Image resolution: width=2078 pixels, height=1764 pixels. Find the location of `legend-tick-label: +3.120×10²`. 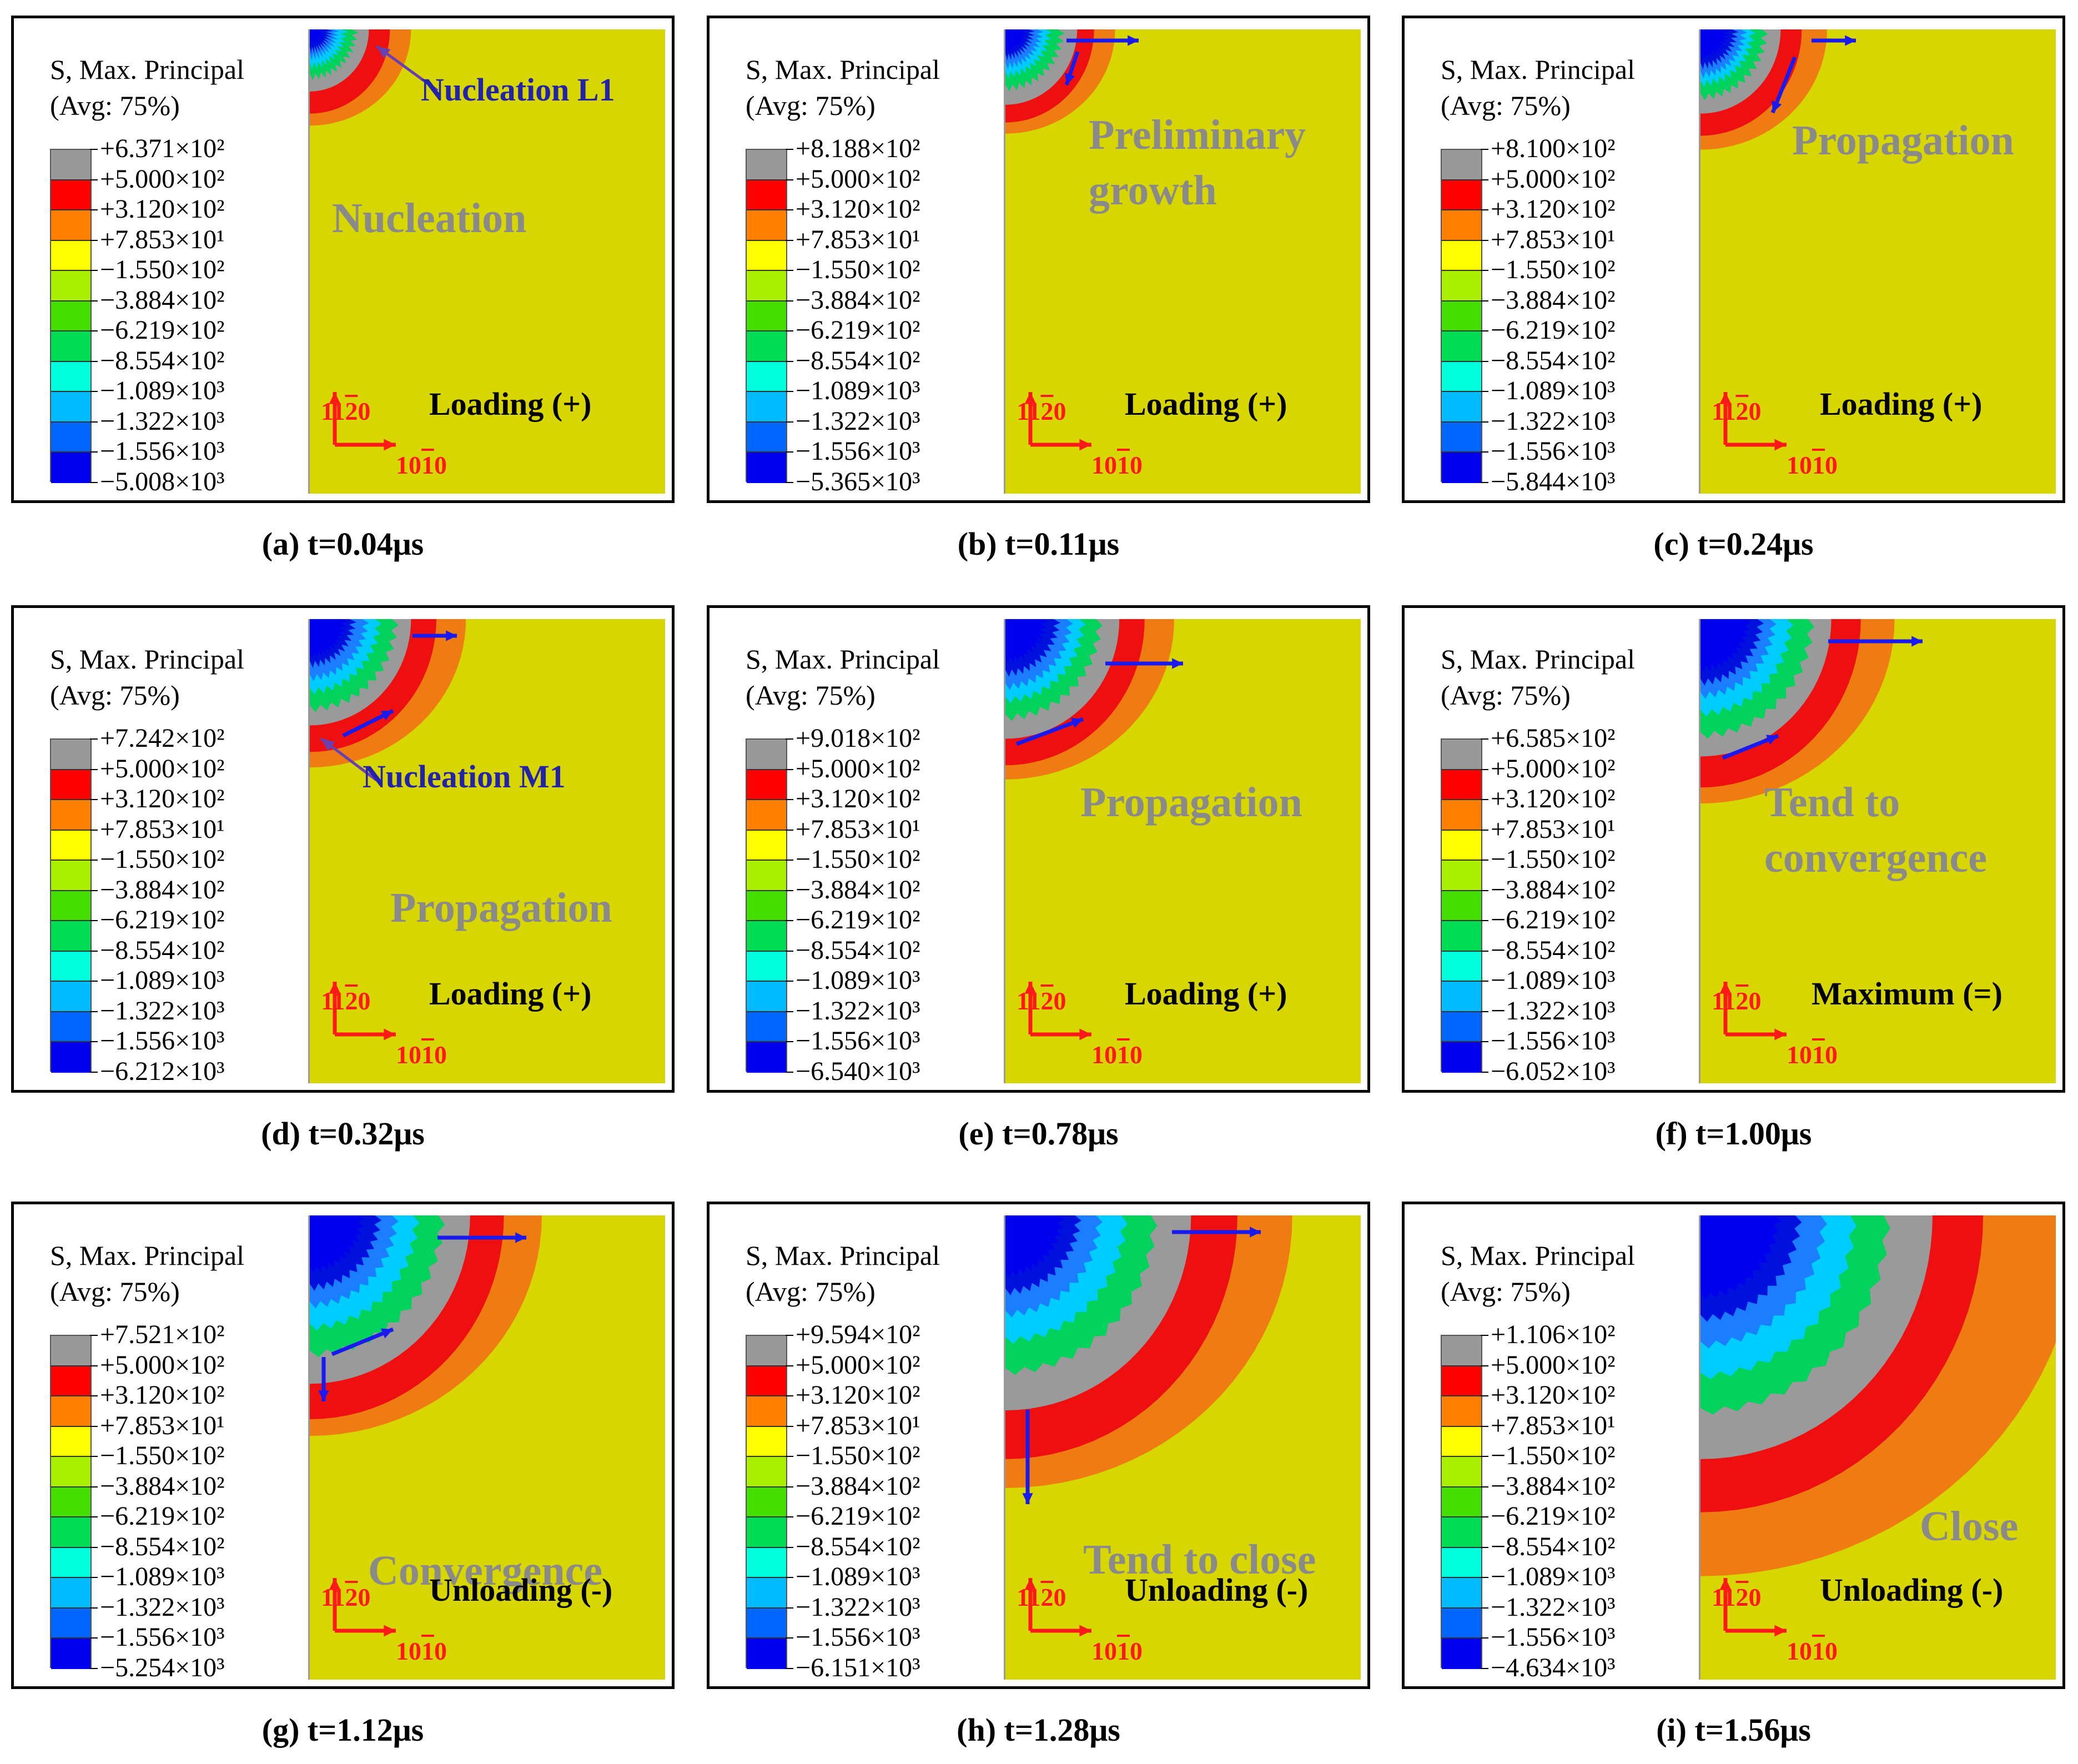

legend-tick-label: +3.120×10² is located at coordinates (1548, 1395).